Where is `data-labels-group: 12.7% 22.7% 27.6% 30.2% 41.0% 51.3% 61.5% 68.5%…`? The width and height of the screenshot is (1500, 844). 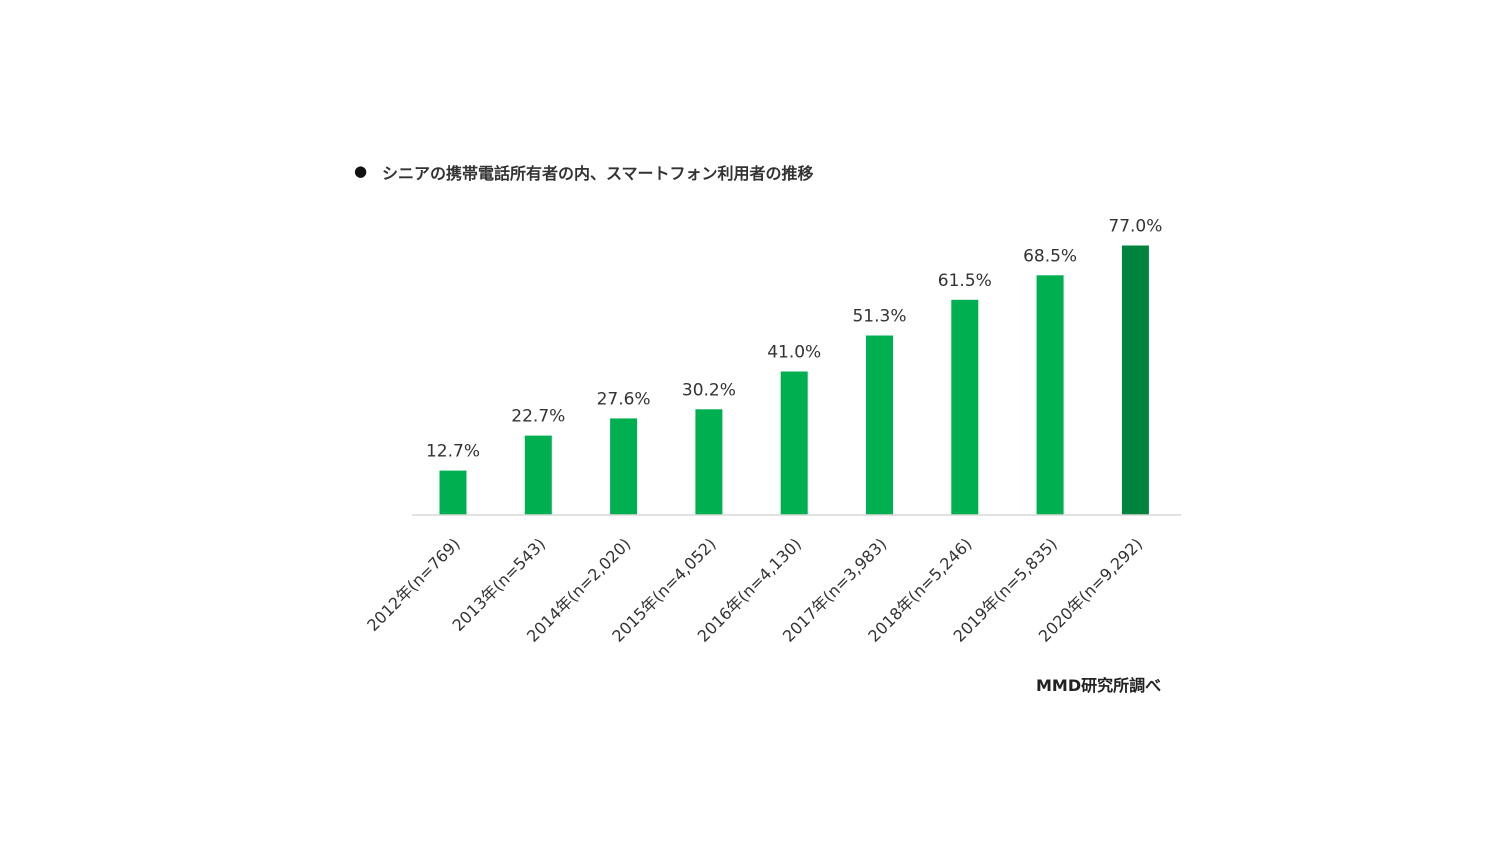 data-labels-group: 12.7% 22.7% 27.6% 30.2% 41.0% 51.3% 61.5% 68.5%… is located at coordinates (794, 339).